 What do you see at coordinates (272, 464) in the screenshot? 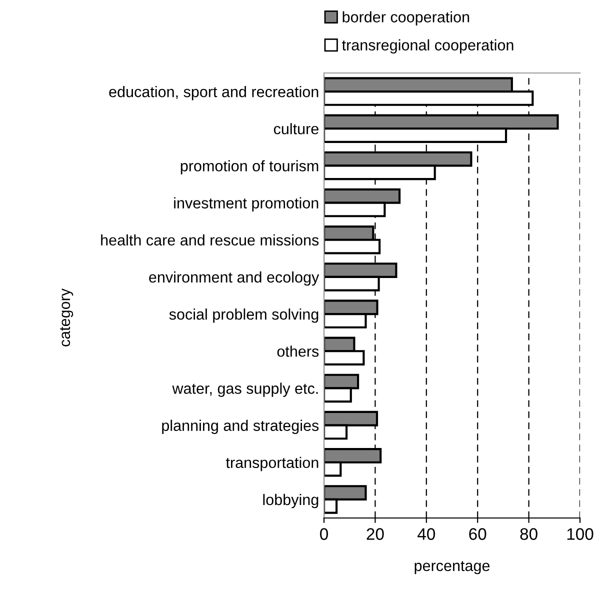
I see `y-tick-label: transportation` at bounding box center [272, 464].